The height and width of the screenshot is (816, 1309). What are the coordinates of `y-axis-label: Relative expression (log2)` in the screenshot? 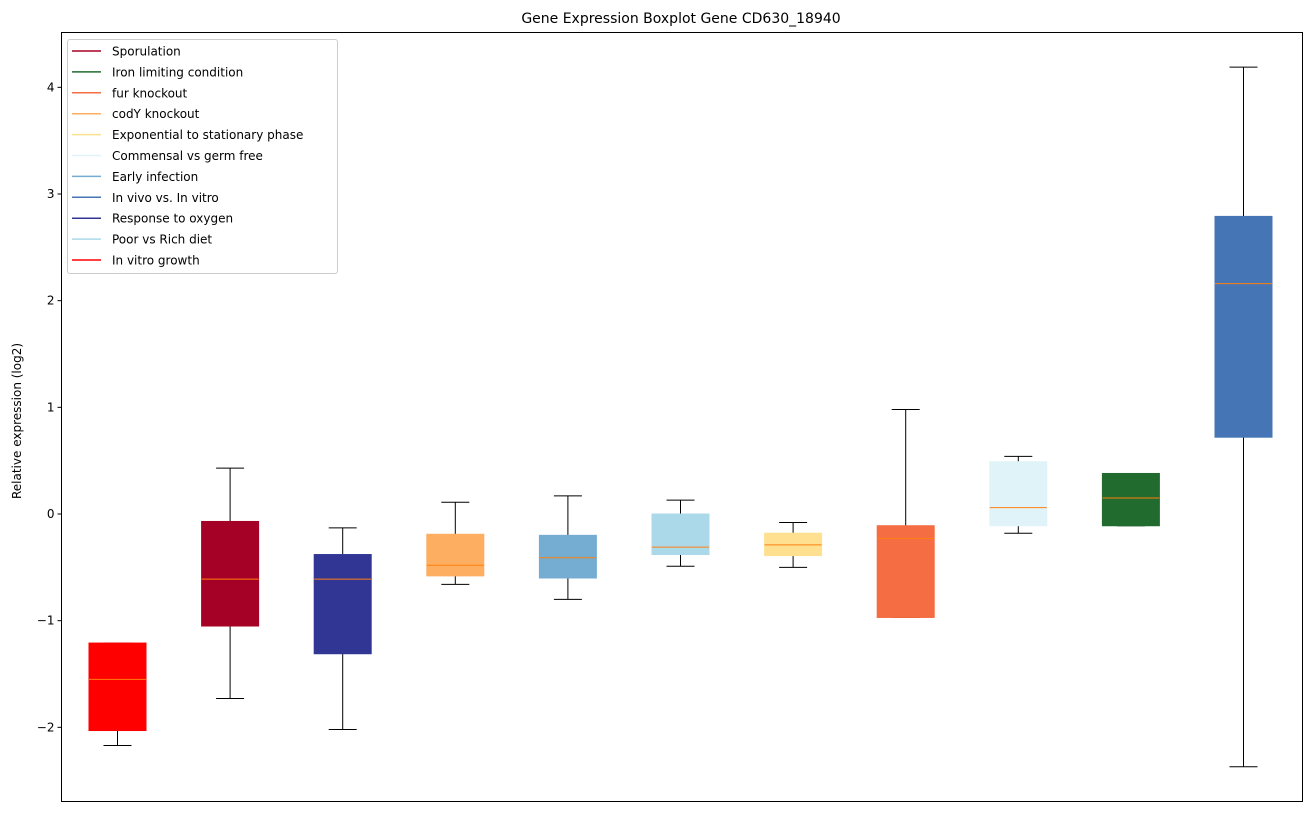 It's located at (17, 421).